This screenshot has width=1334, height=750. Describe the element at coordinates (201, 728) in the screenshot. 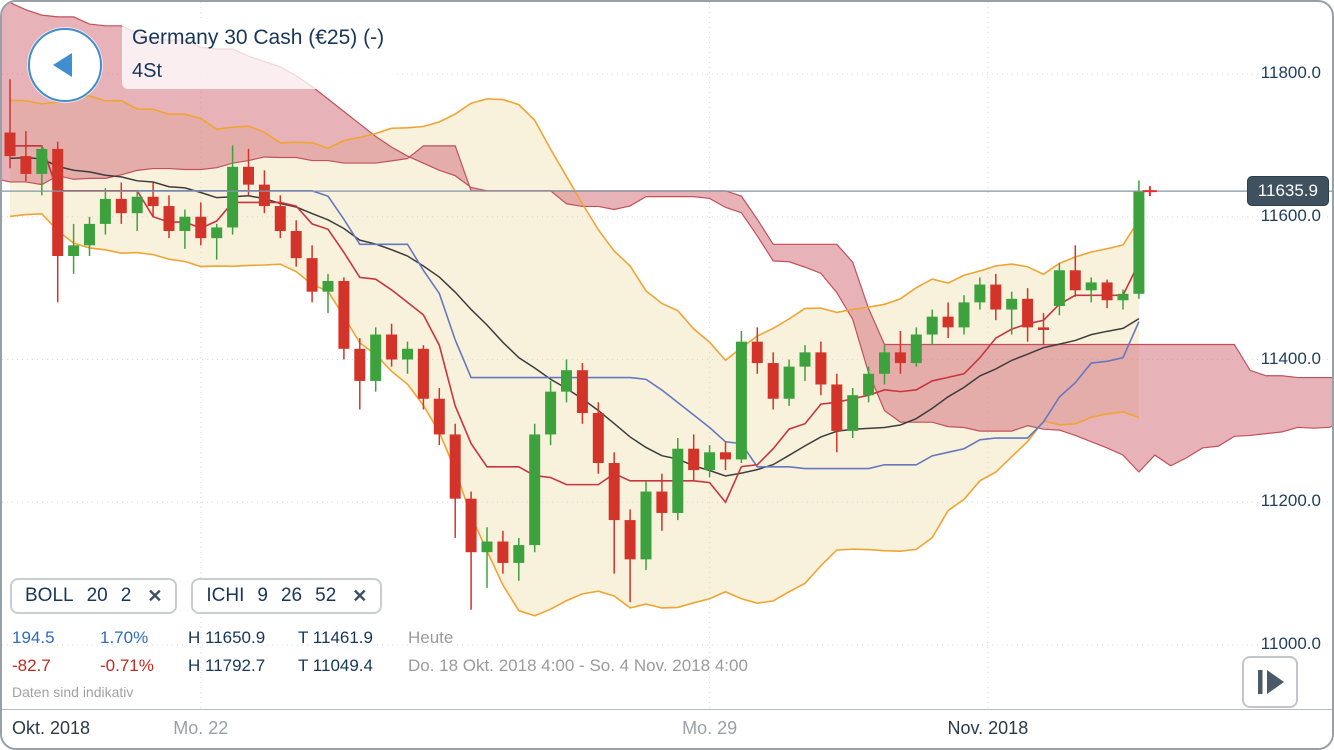

I see `time-axis-label: Mo. 22` at that location.